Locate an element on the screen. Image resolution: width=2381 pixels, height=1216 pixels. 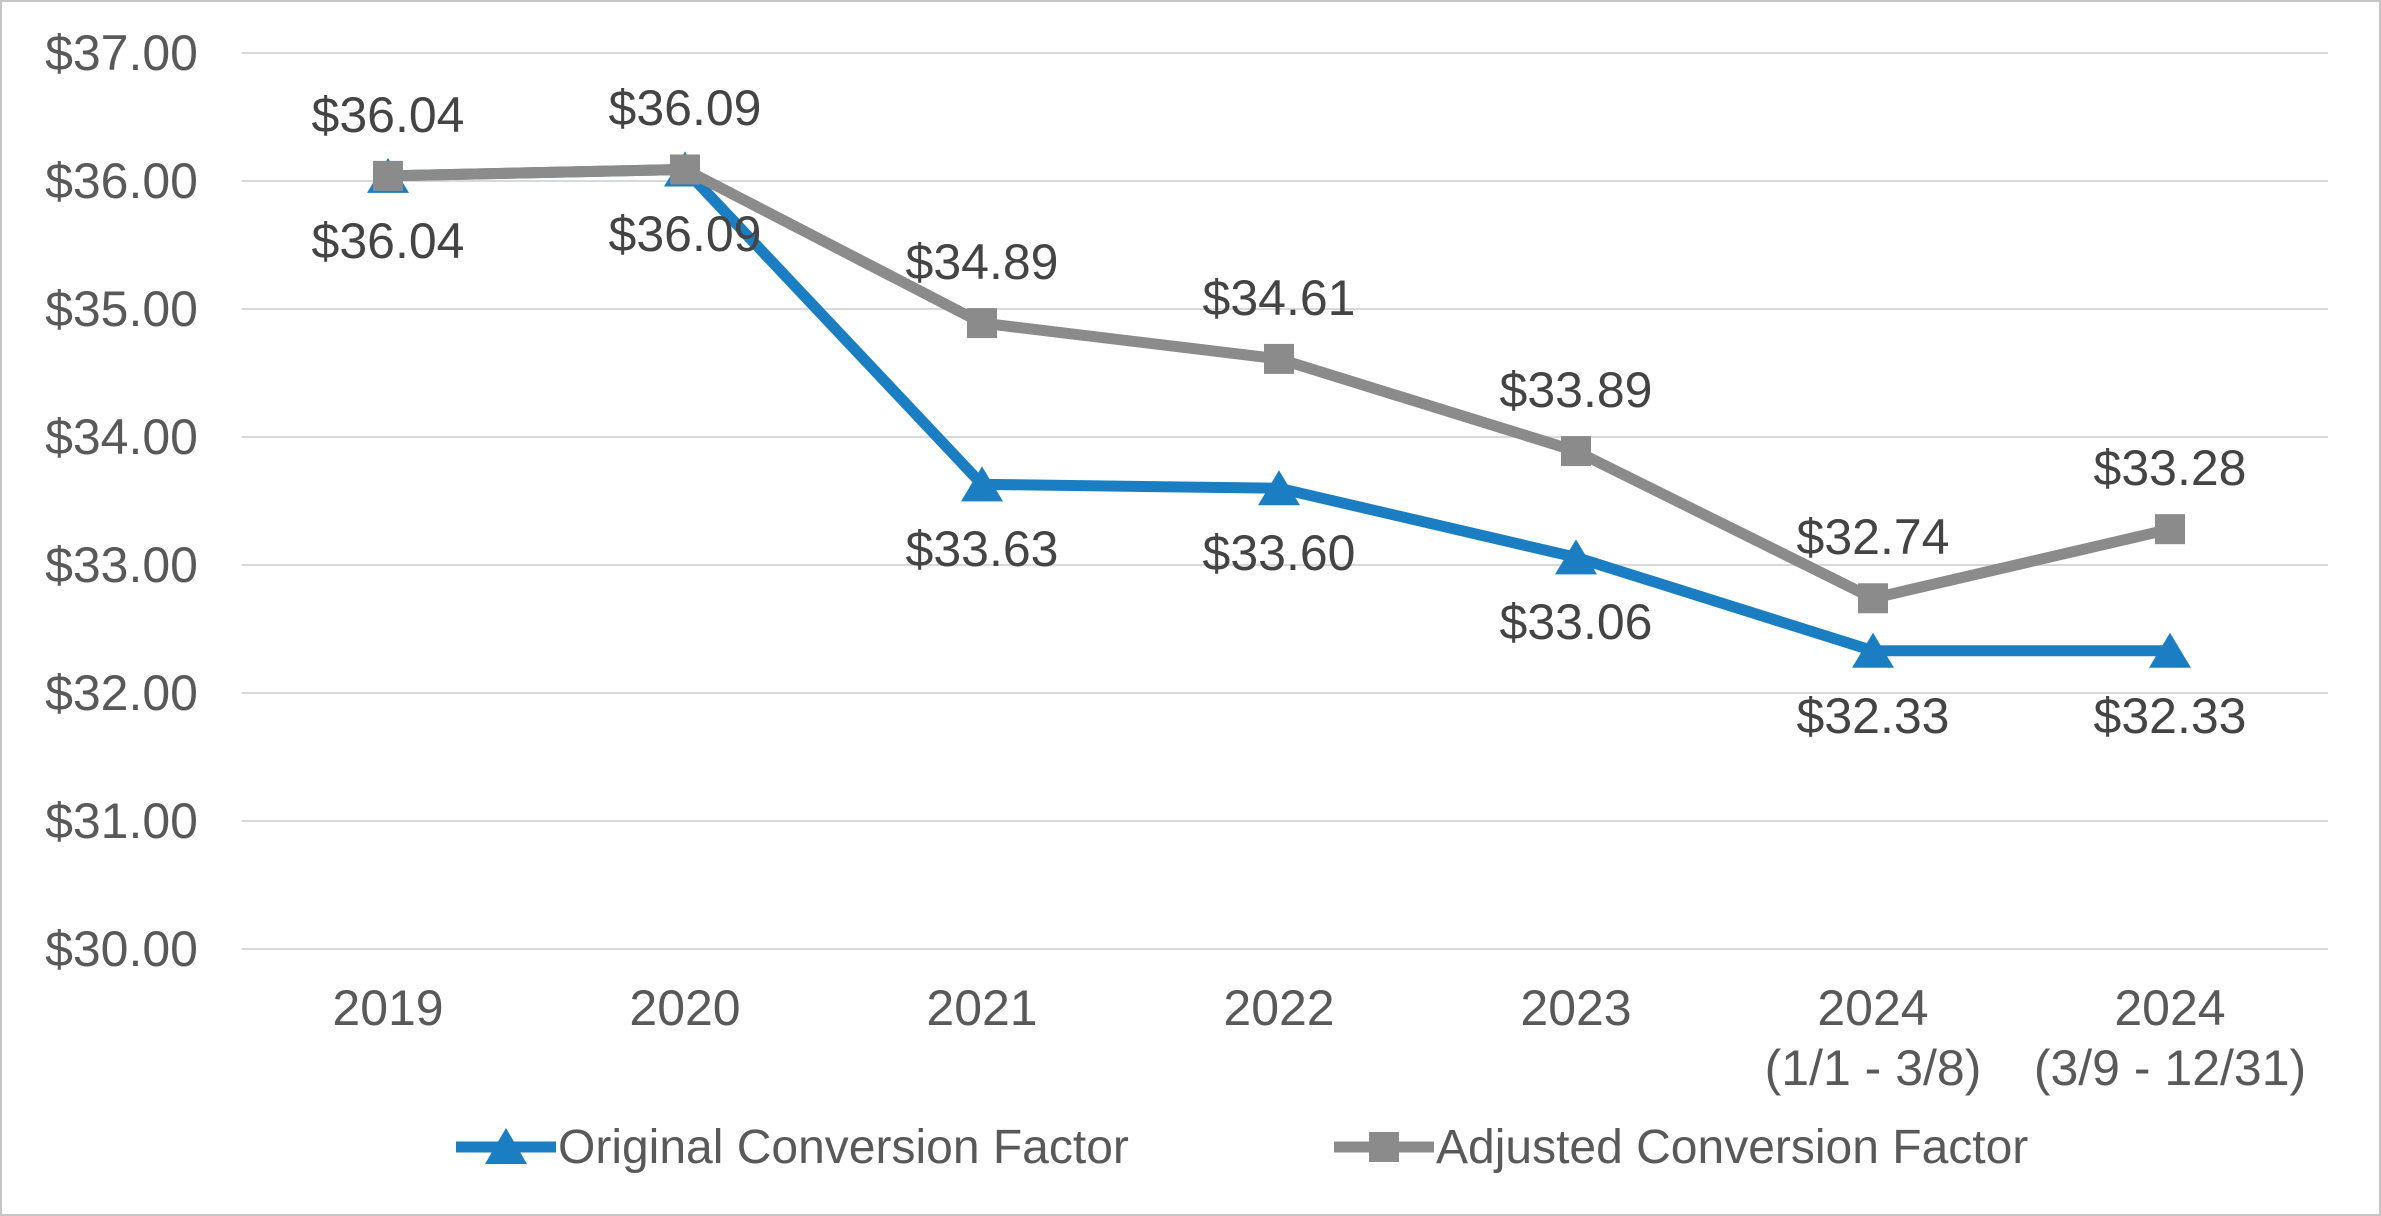
data-label-adjusted: $34.61 is located at coordinates (1279, 297).